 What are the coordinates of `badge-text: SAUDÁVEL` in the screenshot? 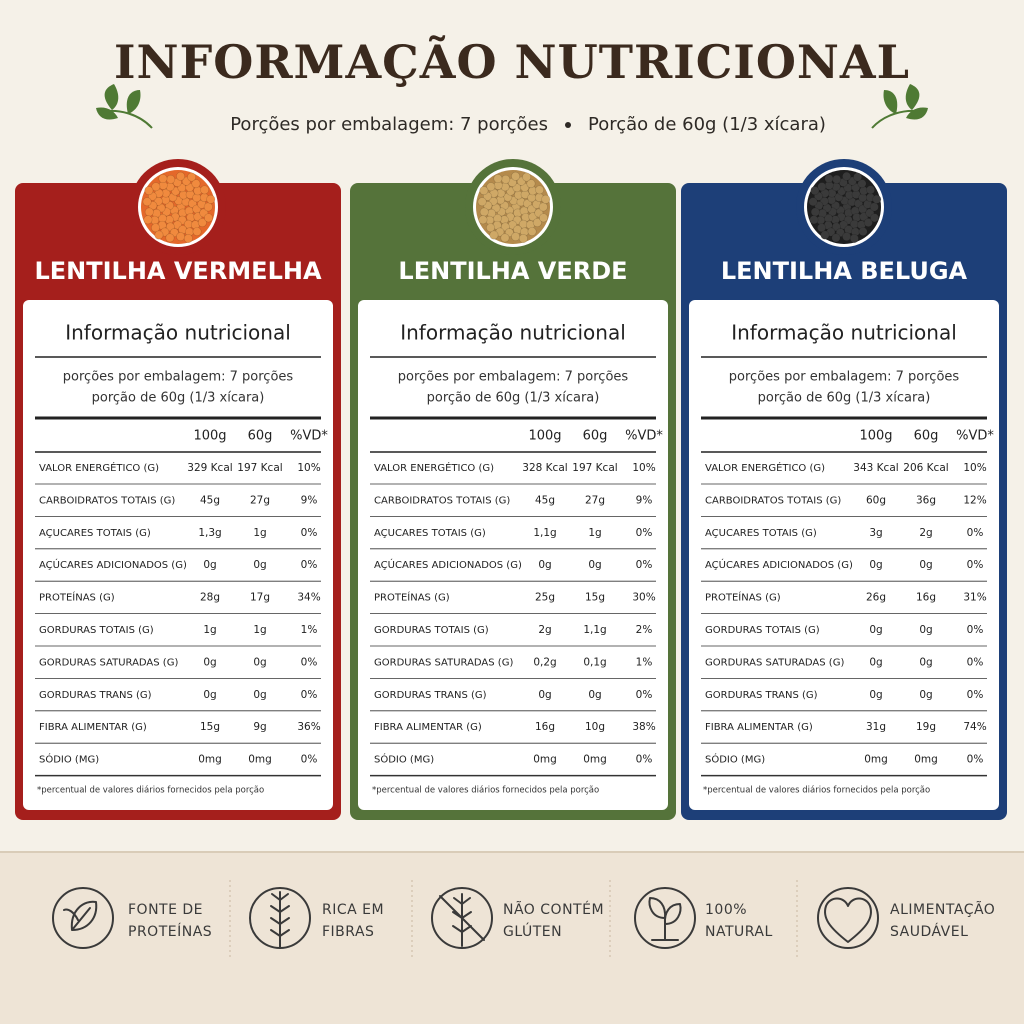 It's located at (929, 931).